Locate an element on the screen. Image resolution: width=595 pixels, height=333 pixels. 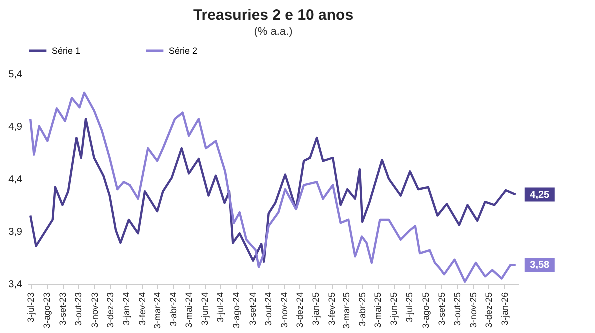
x-tick-label: 3-dez-25 is located at coordinates (489, 310).